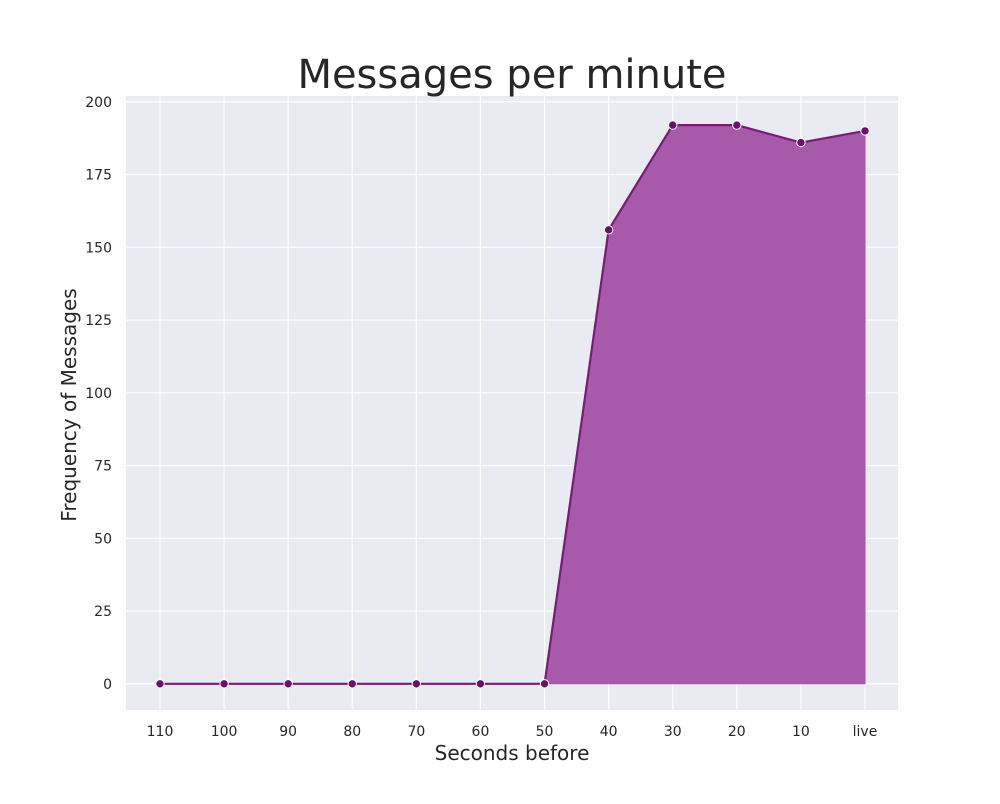 The width and height of the screenshot is (1000, 804). Describe the element at coordinates (801, 732) in the screenshot. I see `x-tick-label-10: 10` at that location.